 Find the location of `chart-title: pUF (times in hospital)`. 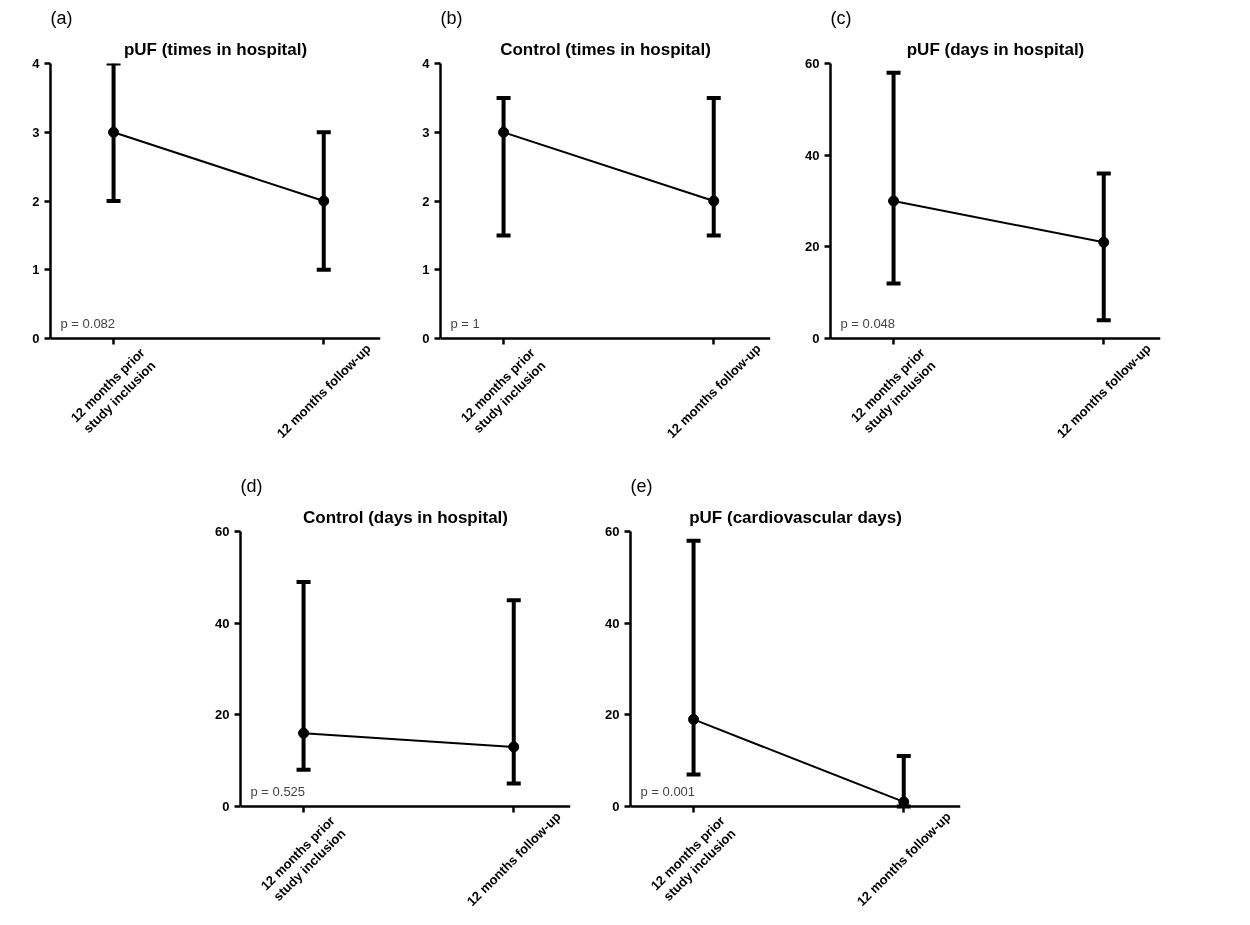

chart-title: pUF (times in hospital) is located at coordinates (215, 49).